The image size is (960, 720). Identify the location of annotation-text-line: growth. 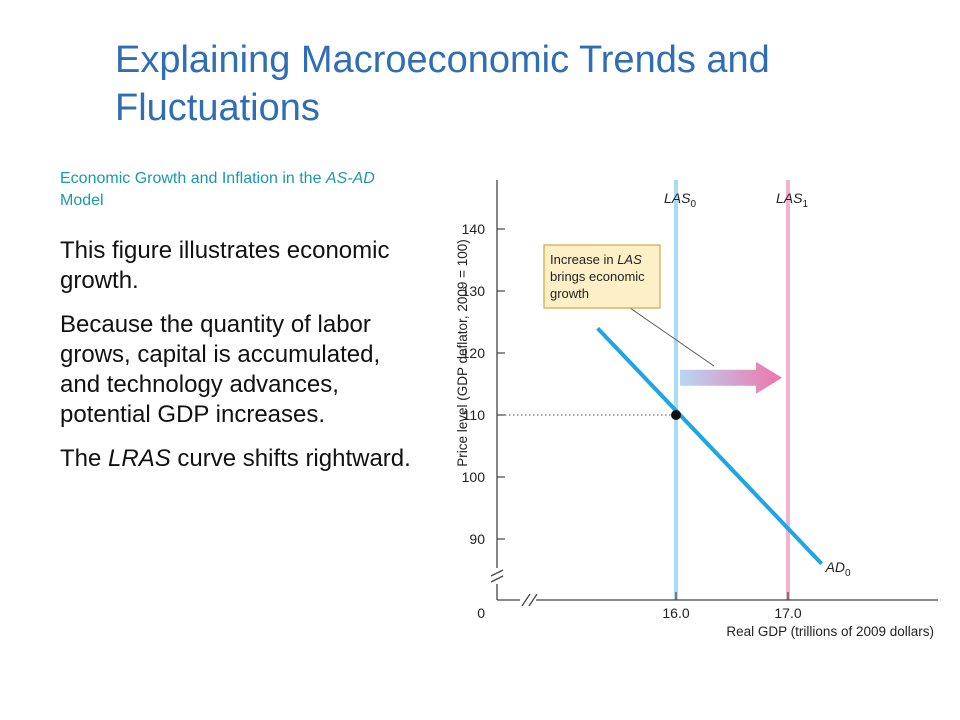
(569, 293).